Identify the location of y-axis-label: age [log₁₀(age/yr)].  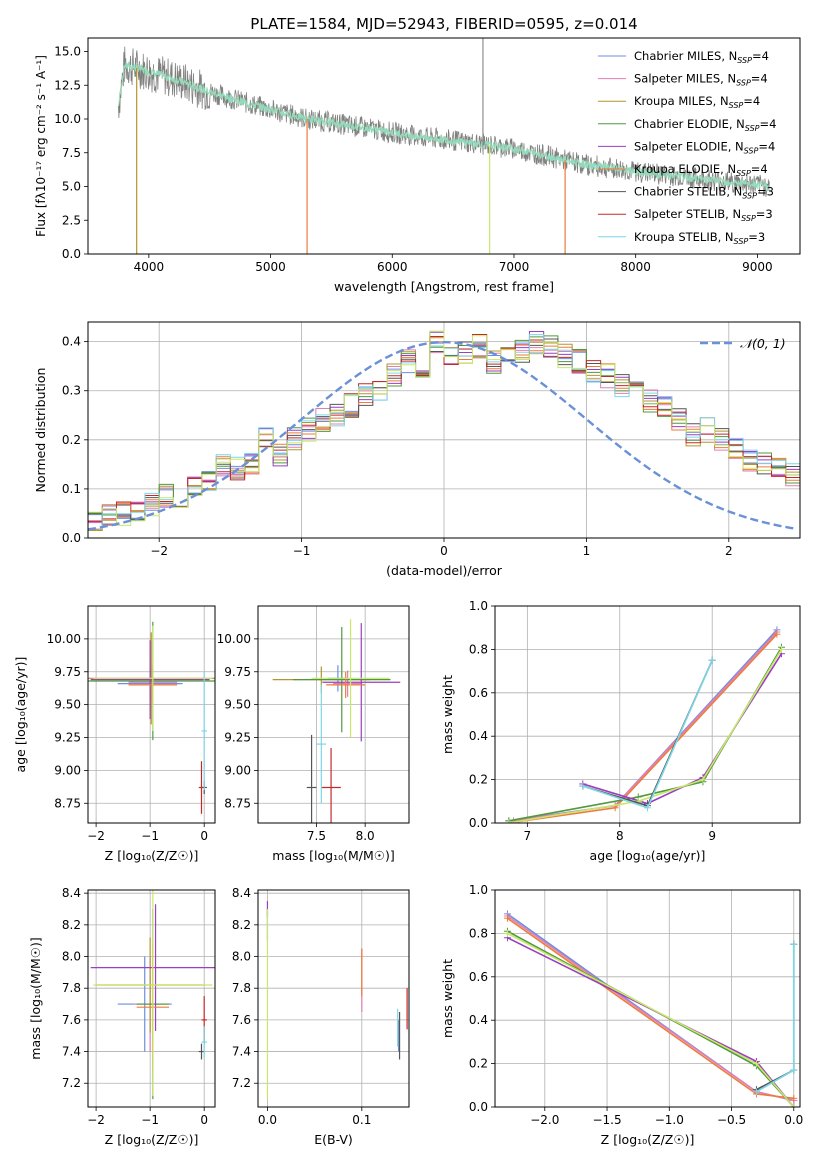
(20, 715).